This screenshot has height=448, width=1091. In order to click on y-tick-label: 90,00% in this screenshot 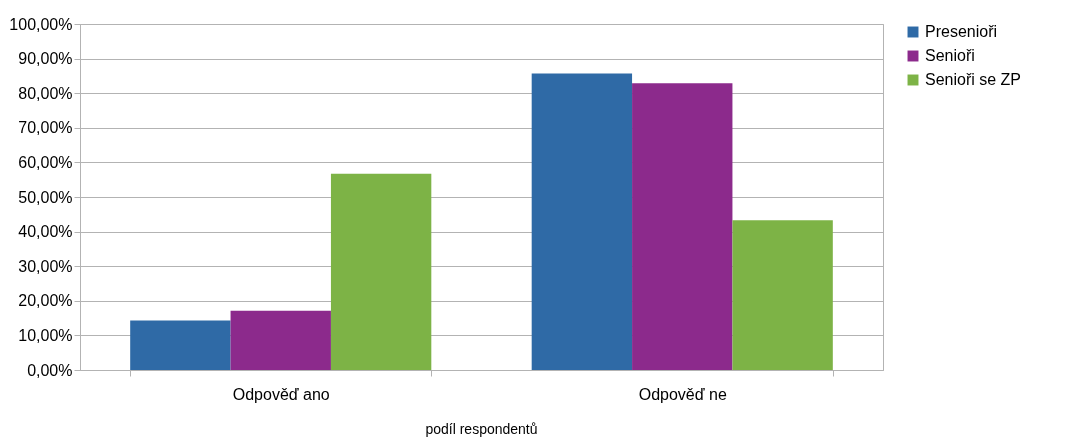, I will do `click(45, 59)`.